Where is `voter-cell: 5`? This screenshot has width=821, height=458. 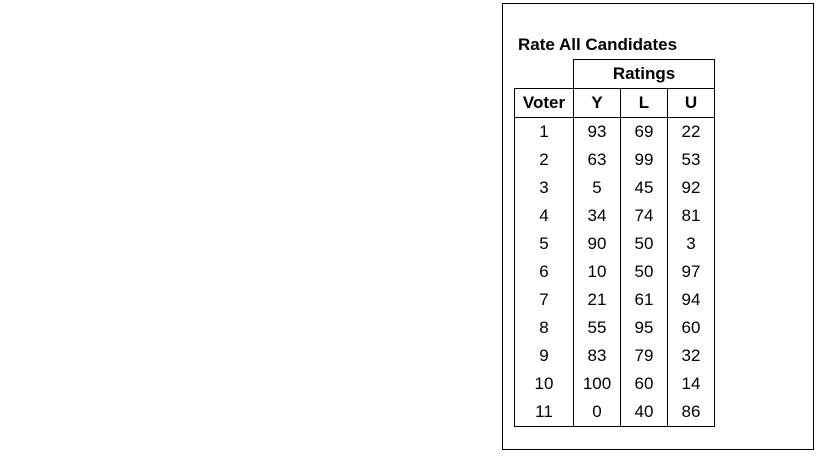
voter-cell: 5 is located at coordinates (544, 244).